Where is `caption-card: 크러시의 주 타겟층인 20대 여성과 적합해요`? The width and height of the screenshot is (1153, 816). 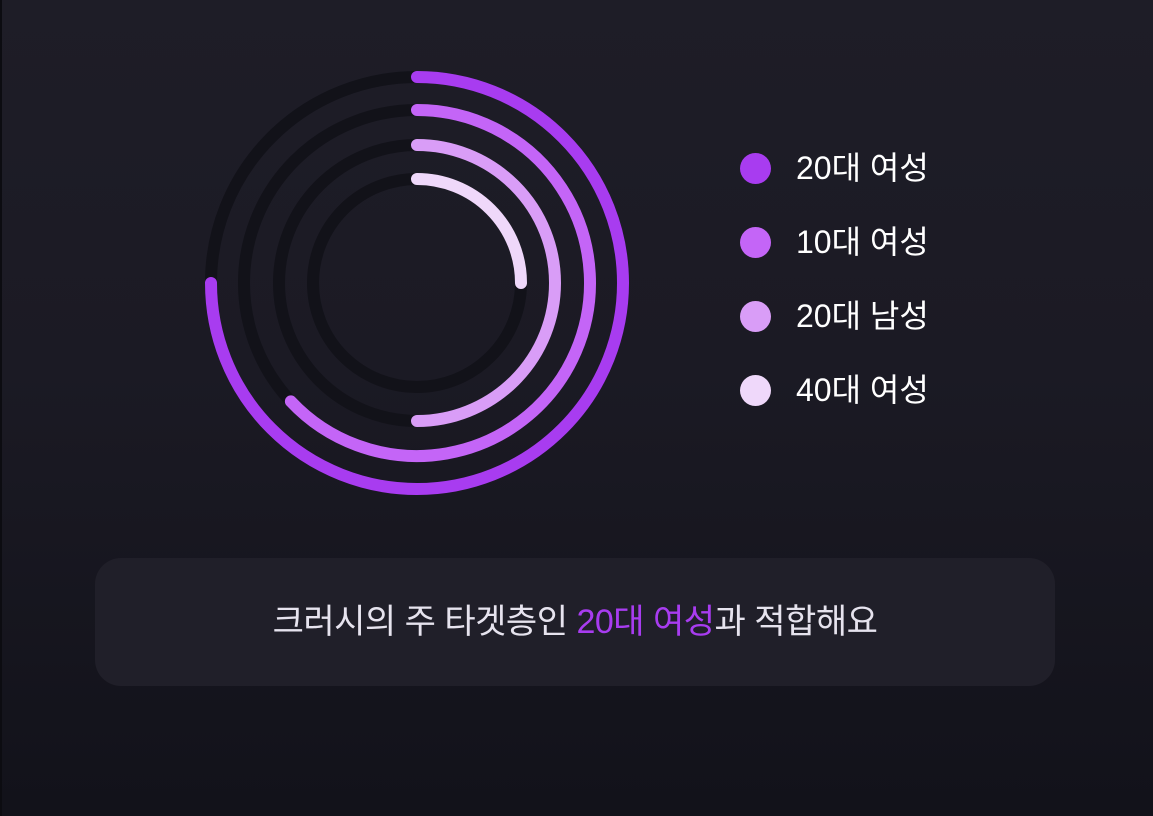 caption-card: 크러시의 주 타겟층인 20대 여성과 적합해요 is located at coordinates (575, 622).